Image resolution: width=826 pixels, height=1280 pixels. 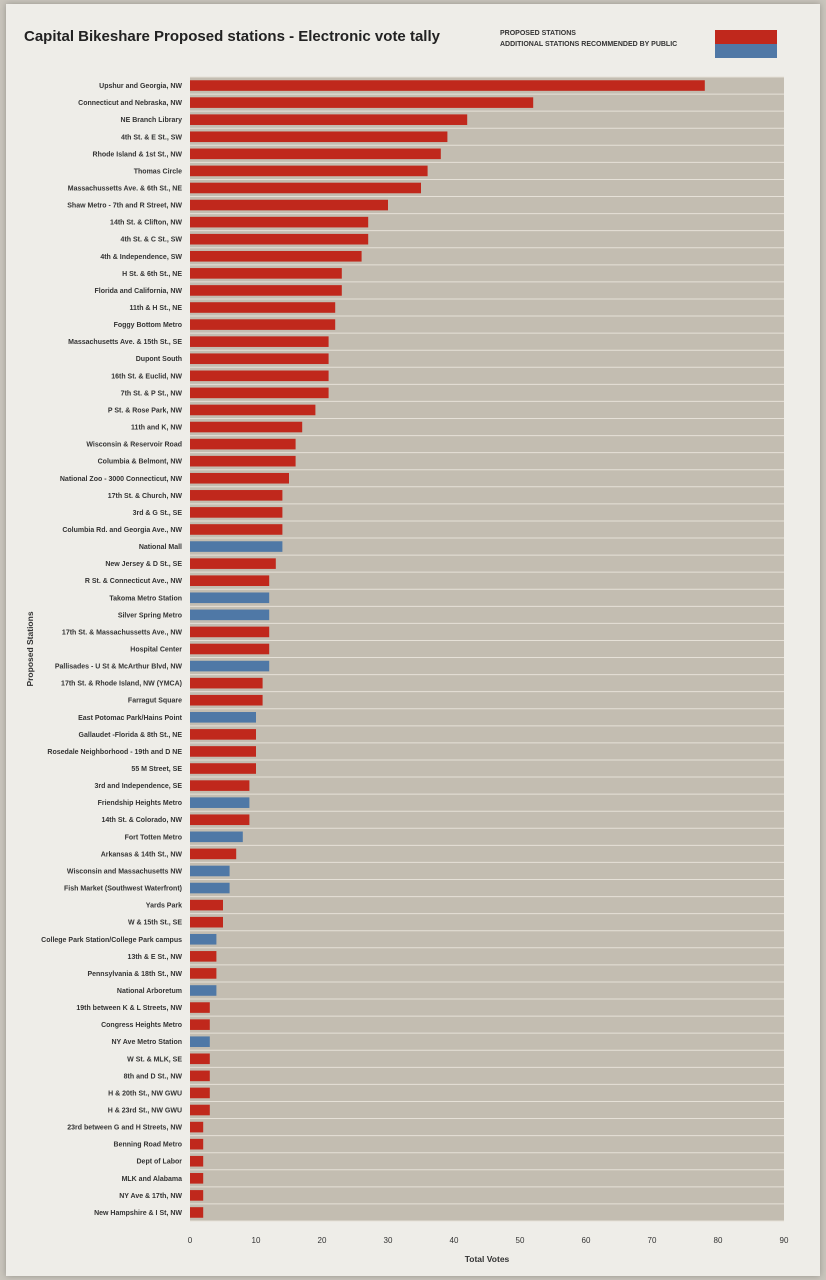 What do you see at coordinates (152, 274) in the screenshot?
I see `category-label: H St. & 6th St., NE` at bounding box center [152, 274].